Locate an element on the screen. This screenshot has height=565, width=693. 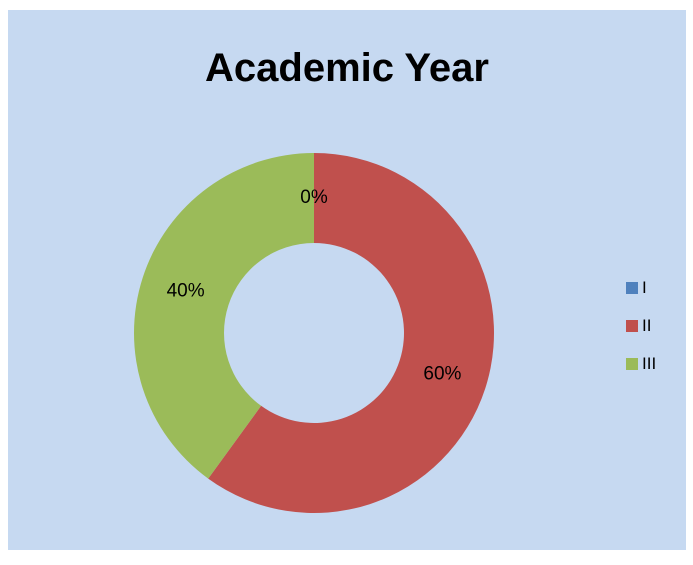
slice-iii is located at coordinates (224, 316).